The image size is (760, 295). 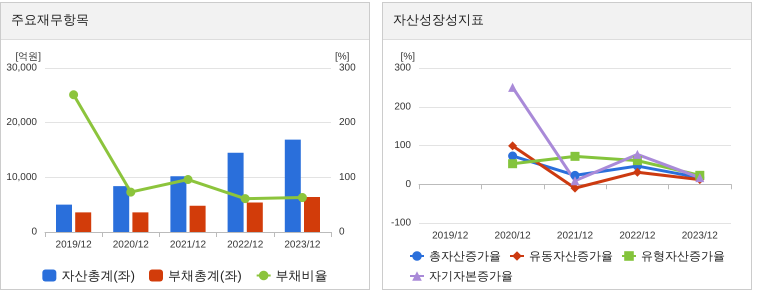 What do you see at coordinates (571, 256) in the screenshot?
I see `legend-label: 유동자산증가율` at bounding box center [571, 256].